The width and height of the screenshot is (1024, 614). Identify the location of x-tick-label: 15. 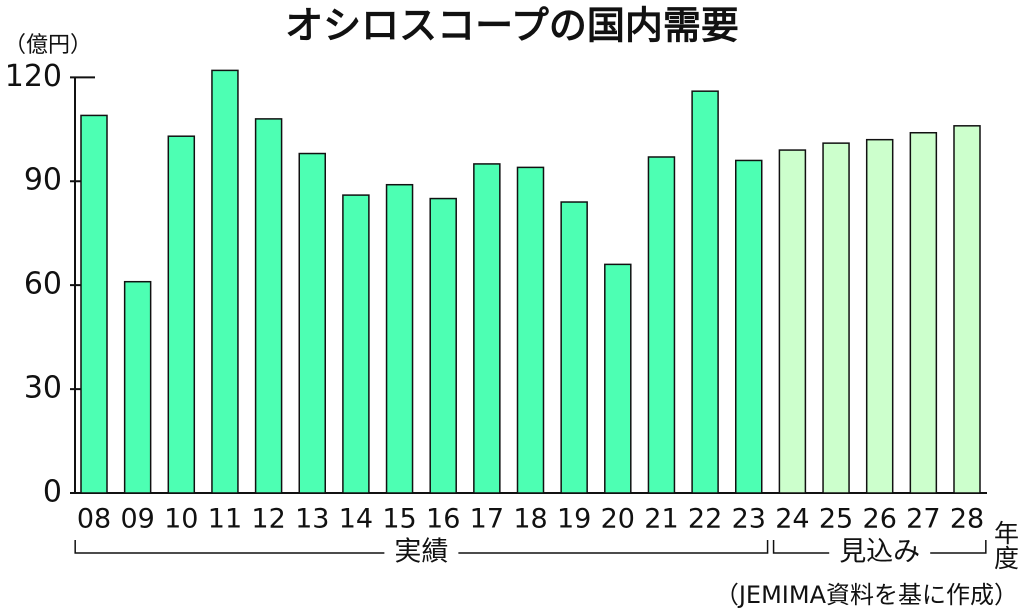
(399, 519).